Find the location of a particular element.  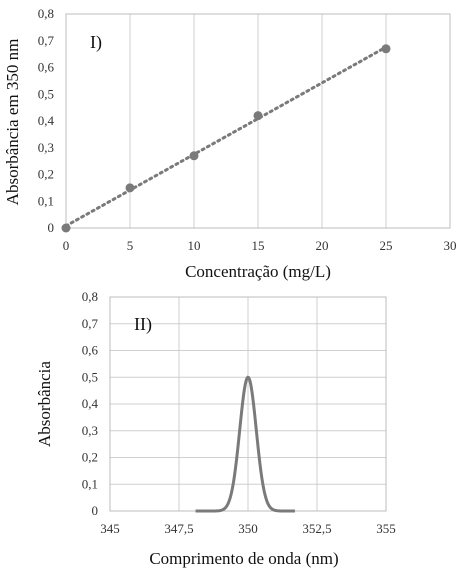

chart-1-x-axis-title: Concentração (mg/L) is located at coordinates (258, 271).